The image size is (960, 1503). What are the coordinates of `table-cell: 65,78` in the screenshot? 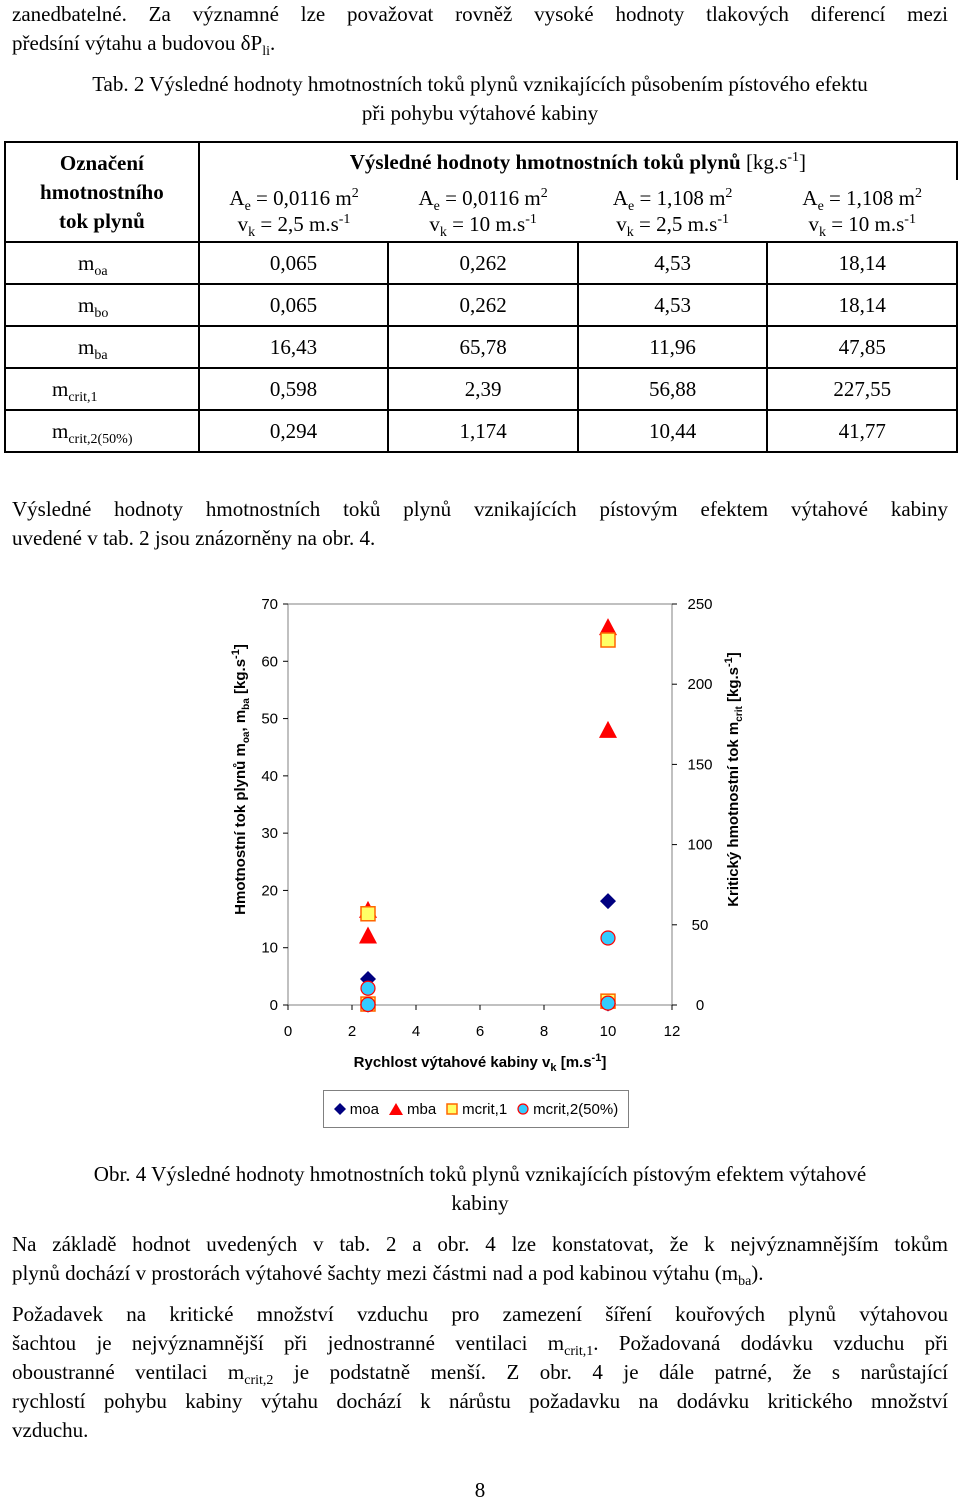 It's located at (483, 347).